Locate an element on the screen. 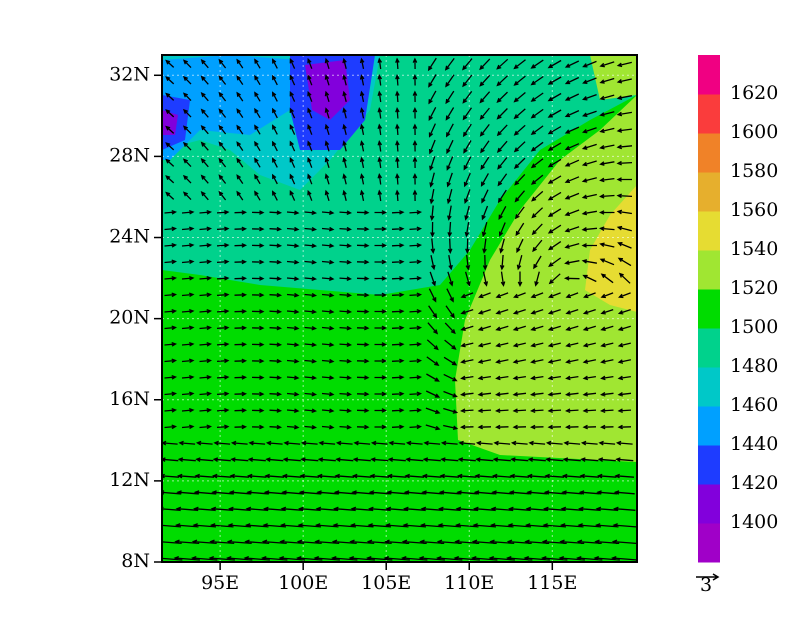 Image resolution: width=800 pixels, height=622 pixels. lat-tick-label: 28N is located at coordinates (129, 155).